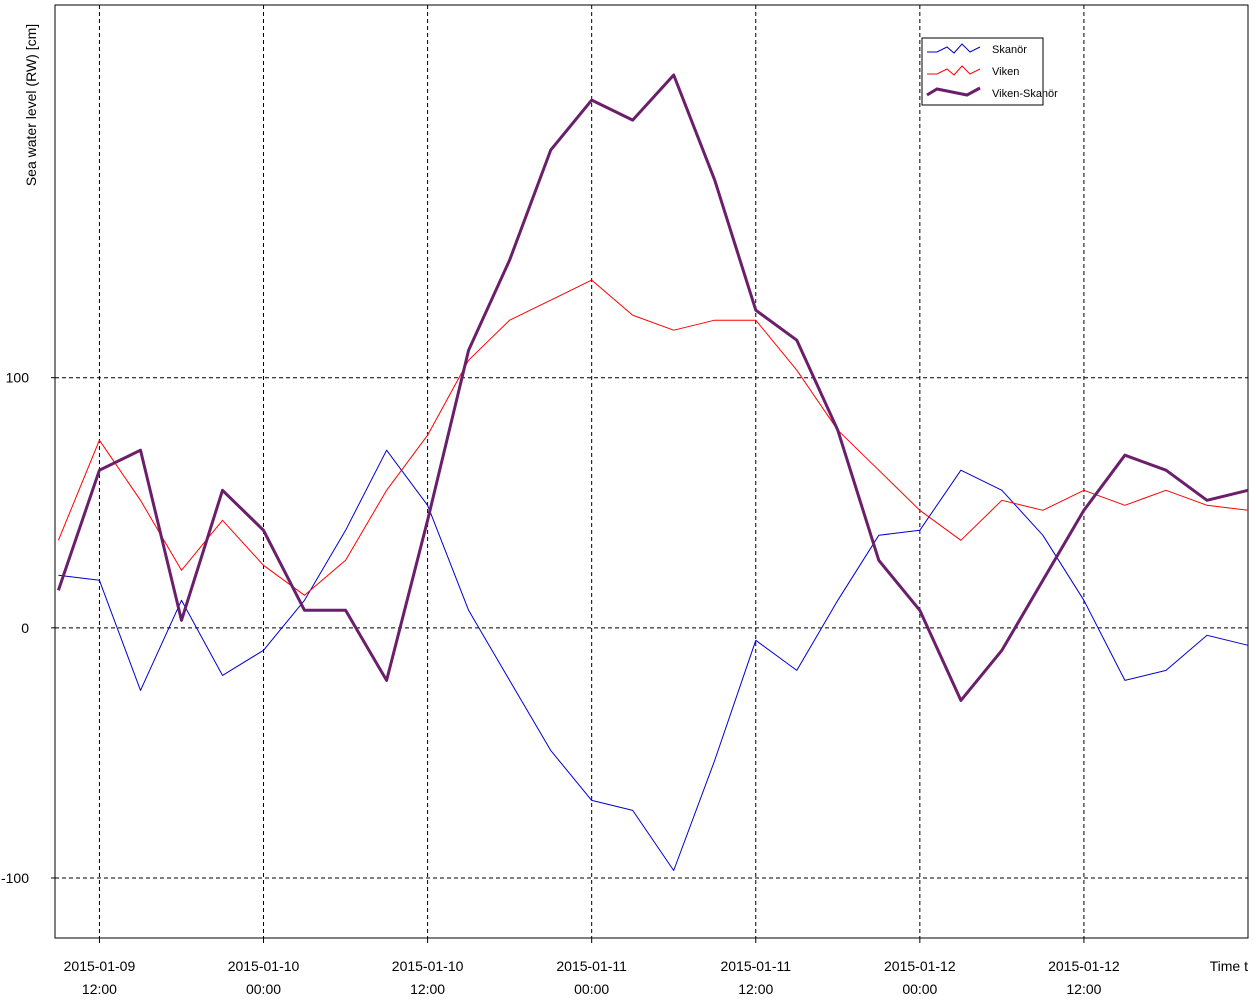 This screenshot has height=1006, width=1256. I want to click on x-tick-label: 2015-01-11 12:00, so click(755, 977).